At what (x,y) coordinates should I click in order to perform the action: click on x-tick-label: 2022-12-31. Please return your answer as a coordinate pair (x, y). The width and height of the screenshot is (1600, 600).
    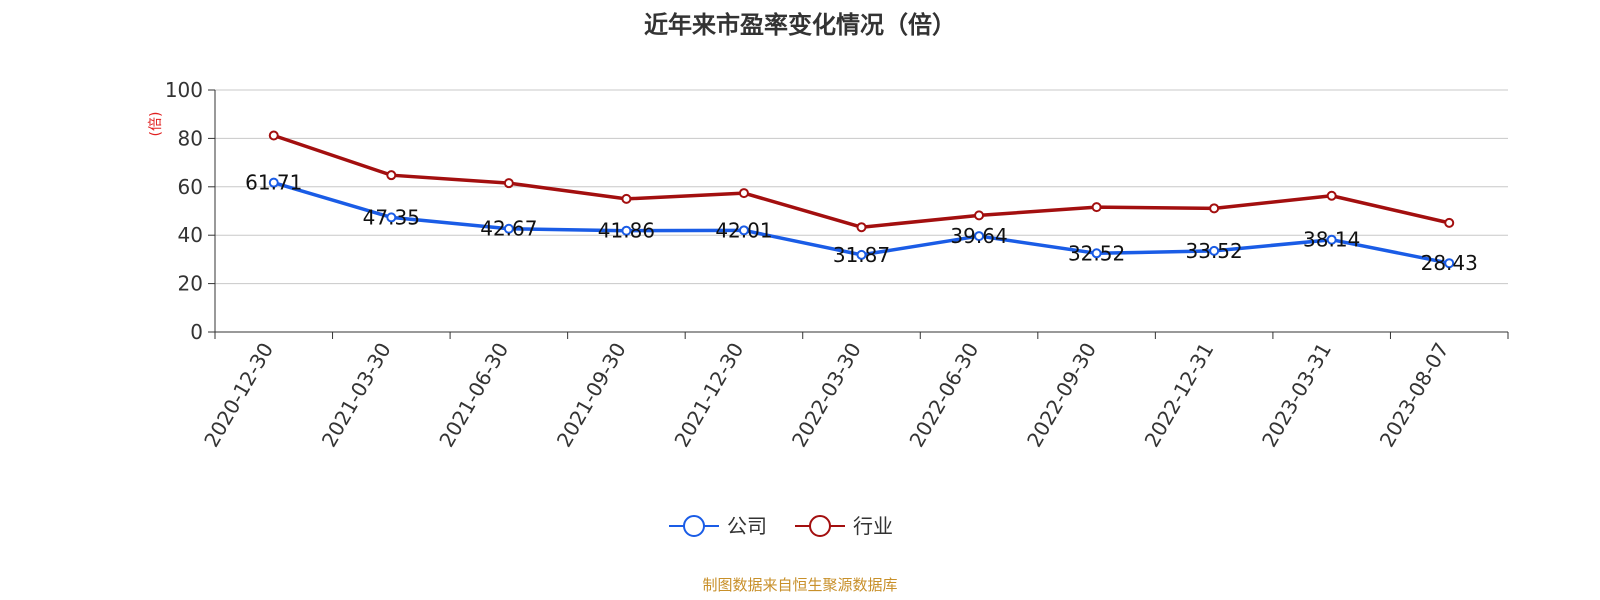
    Looking at the image, I should click on (1179, 395).